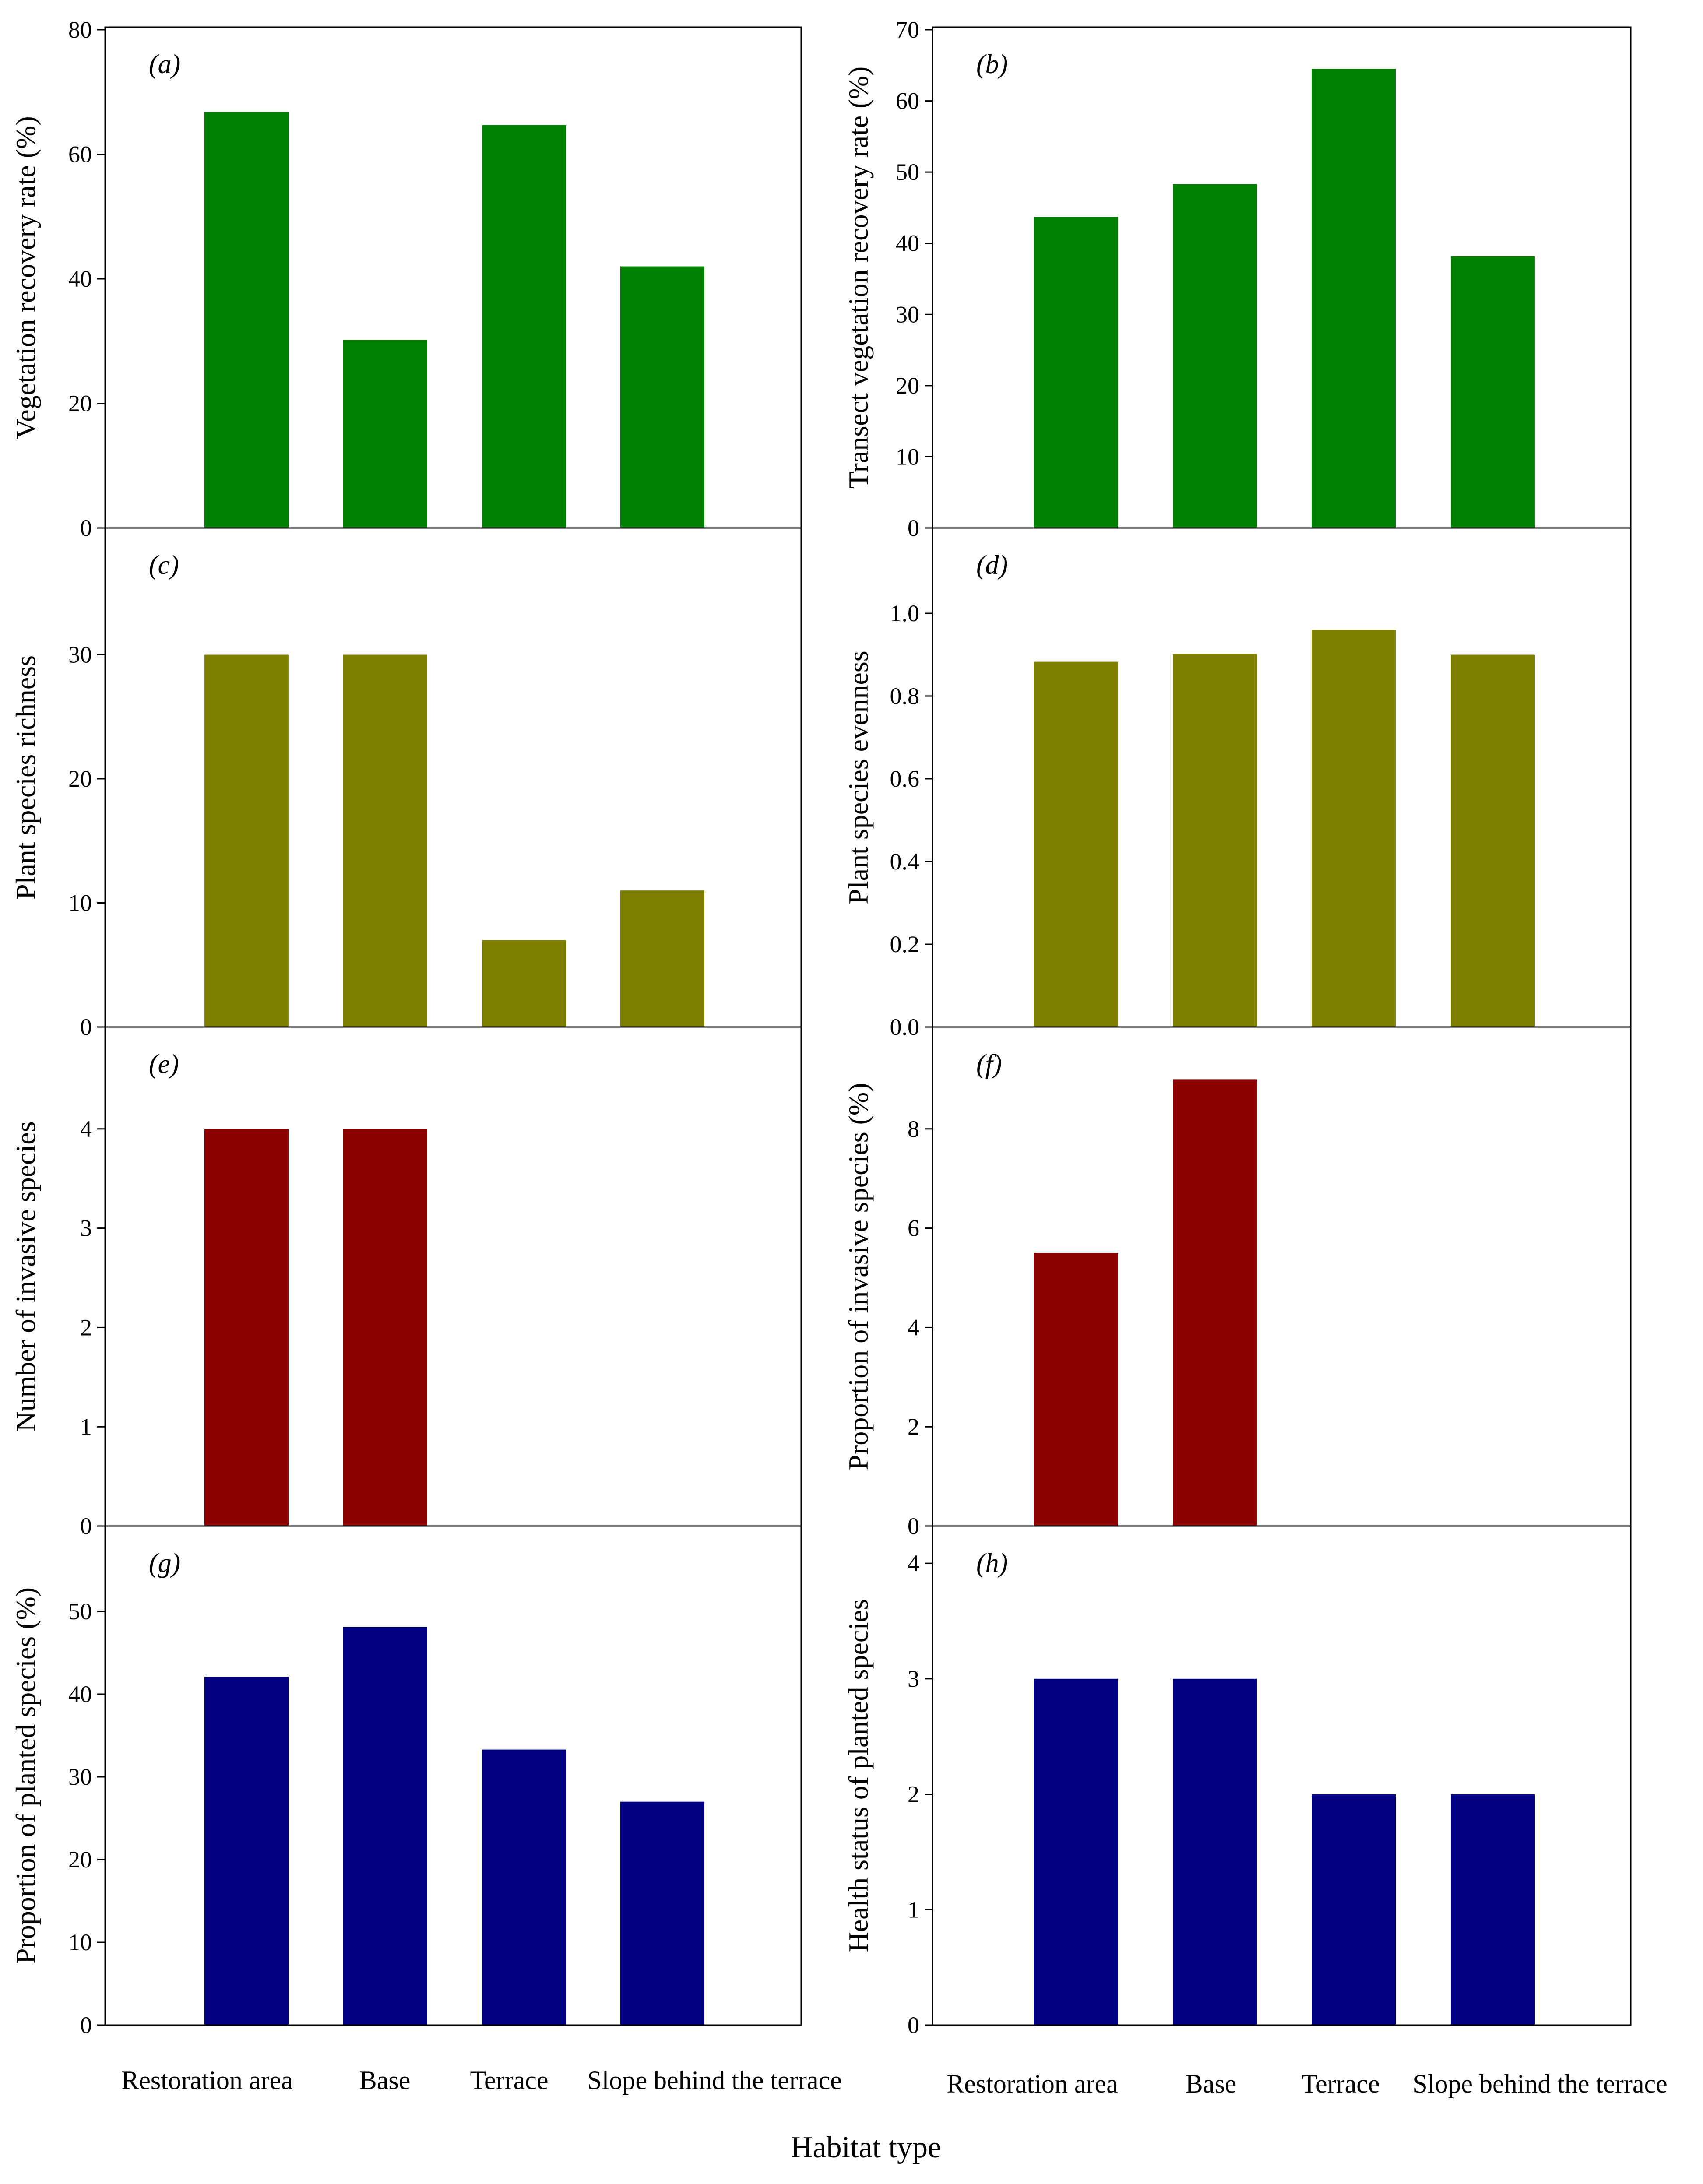  Describe the element at coordinates (992, 64) in the screenshot. I see `panel-label: (b)` at that location.